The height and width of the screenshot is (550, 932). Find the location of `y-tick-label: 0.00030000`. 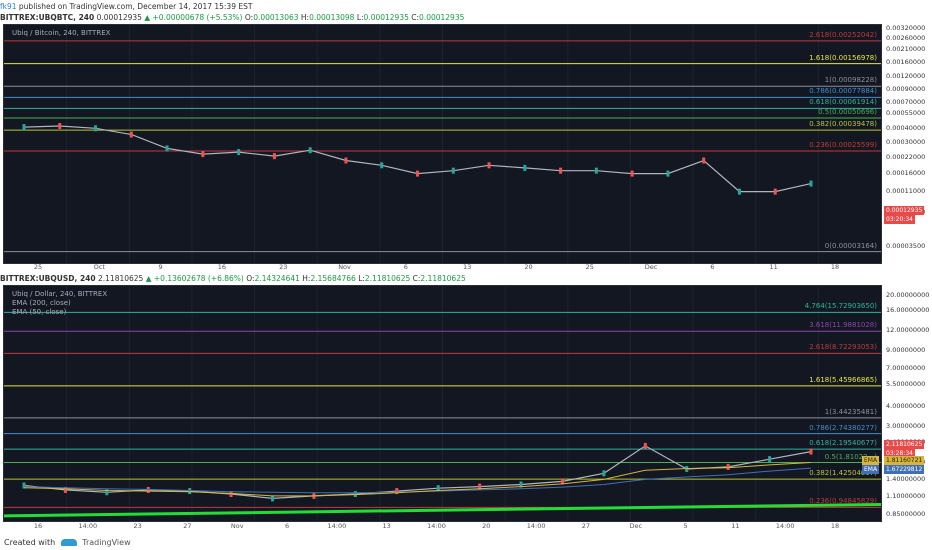

y-tick-label: 0.00030000 is located at coordinates (906, 142).